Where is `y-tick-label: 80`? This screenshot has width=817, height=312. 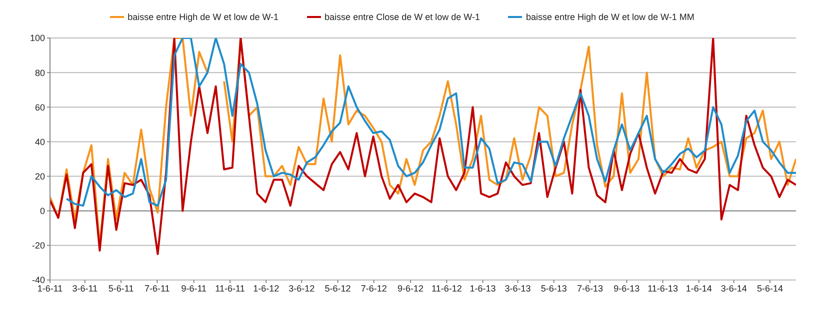 y-tick-label: 80 is located at coordinates (39, 73).